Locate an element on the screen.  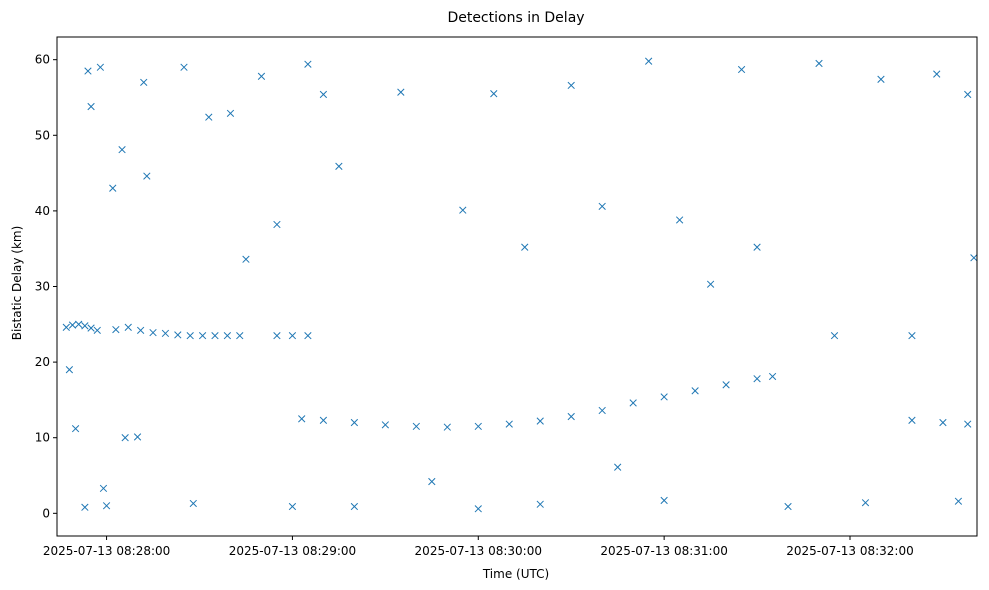
x-tick-label: 2025-07-13 08:30:00 is located at coordinates (478, 551).